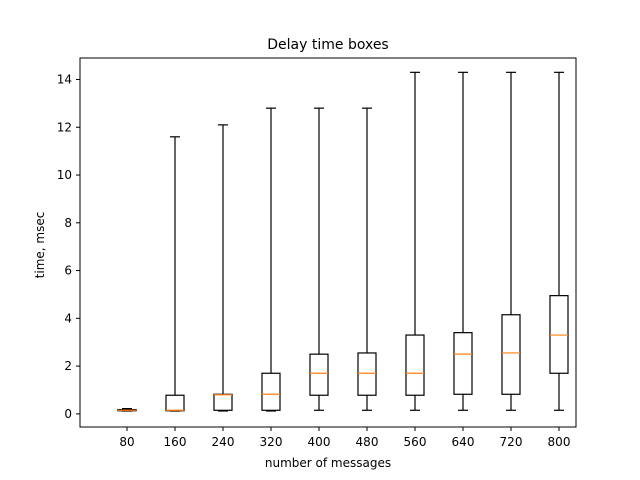  What do you see at coordinates (175, 442) in the screenshot?
I see `x-tick-label: 160` at bounding box center [175, 442].